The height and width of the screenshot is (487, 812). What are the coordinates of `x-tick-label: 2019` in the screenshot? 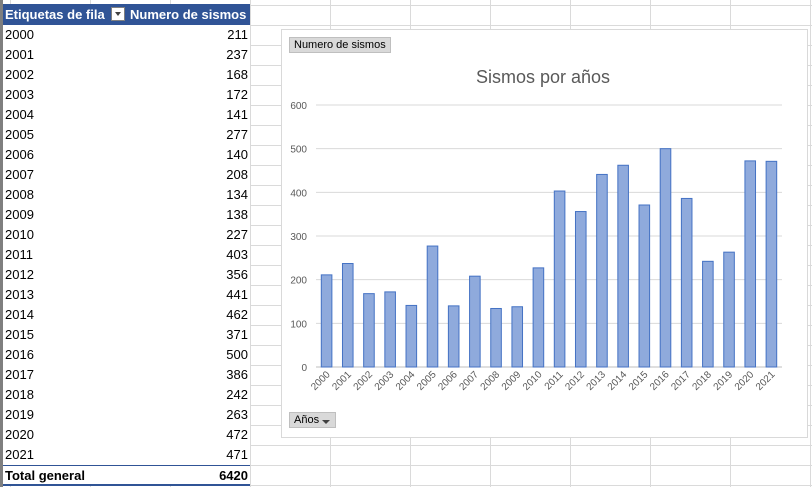 It's located at (724, 381).